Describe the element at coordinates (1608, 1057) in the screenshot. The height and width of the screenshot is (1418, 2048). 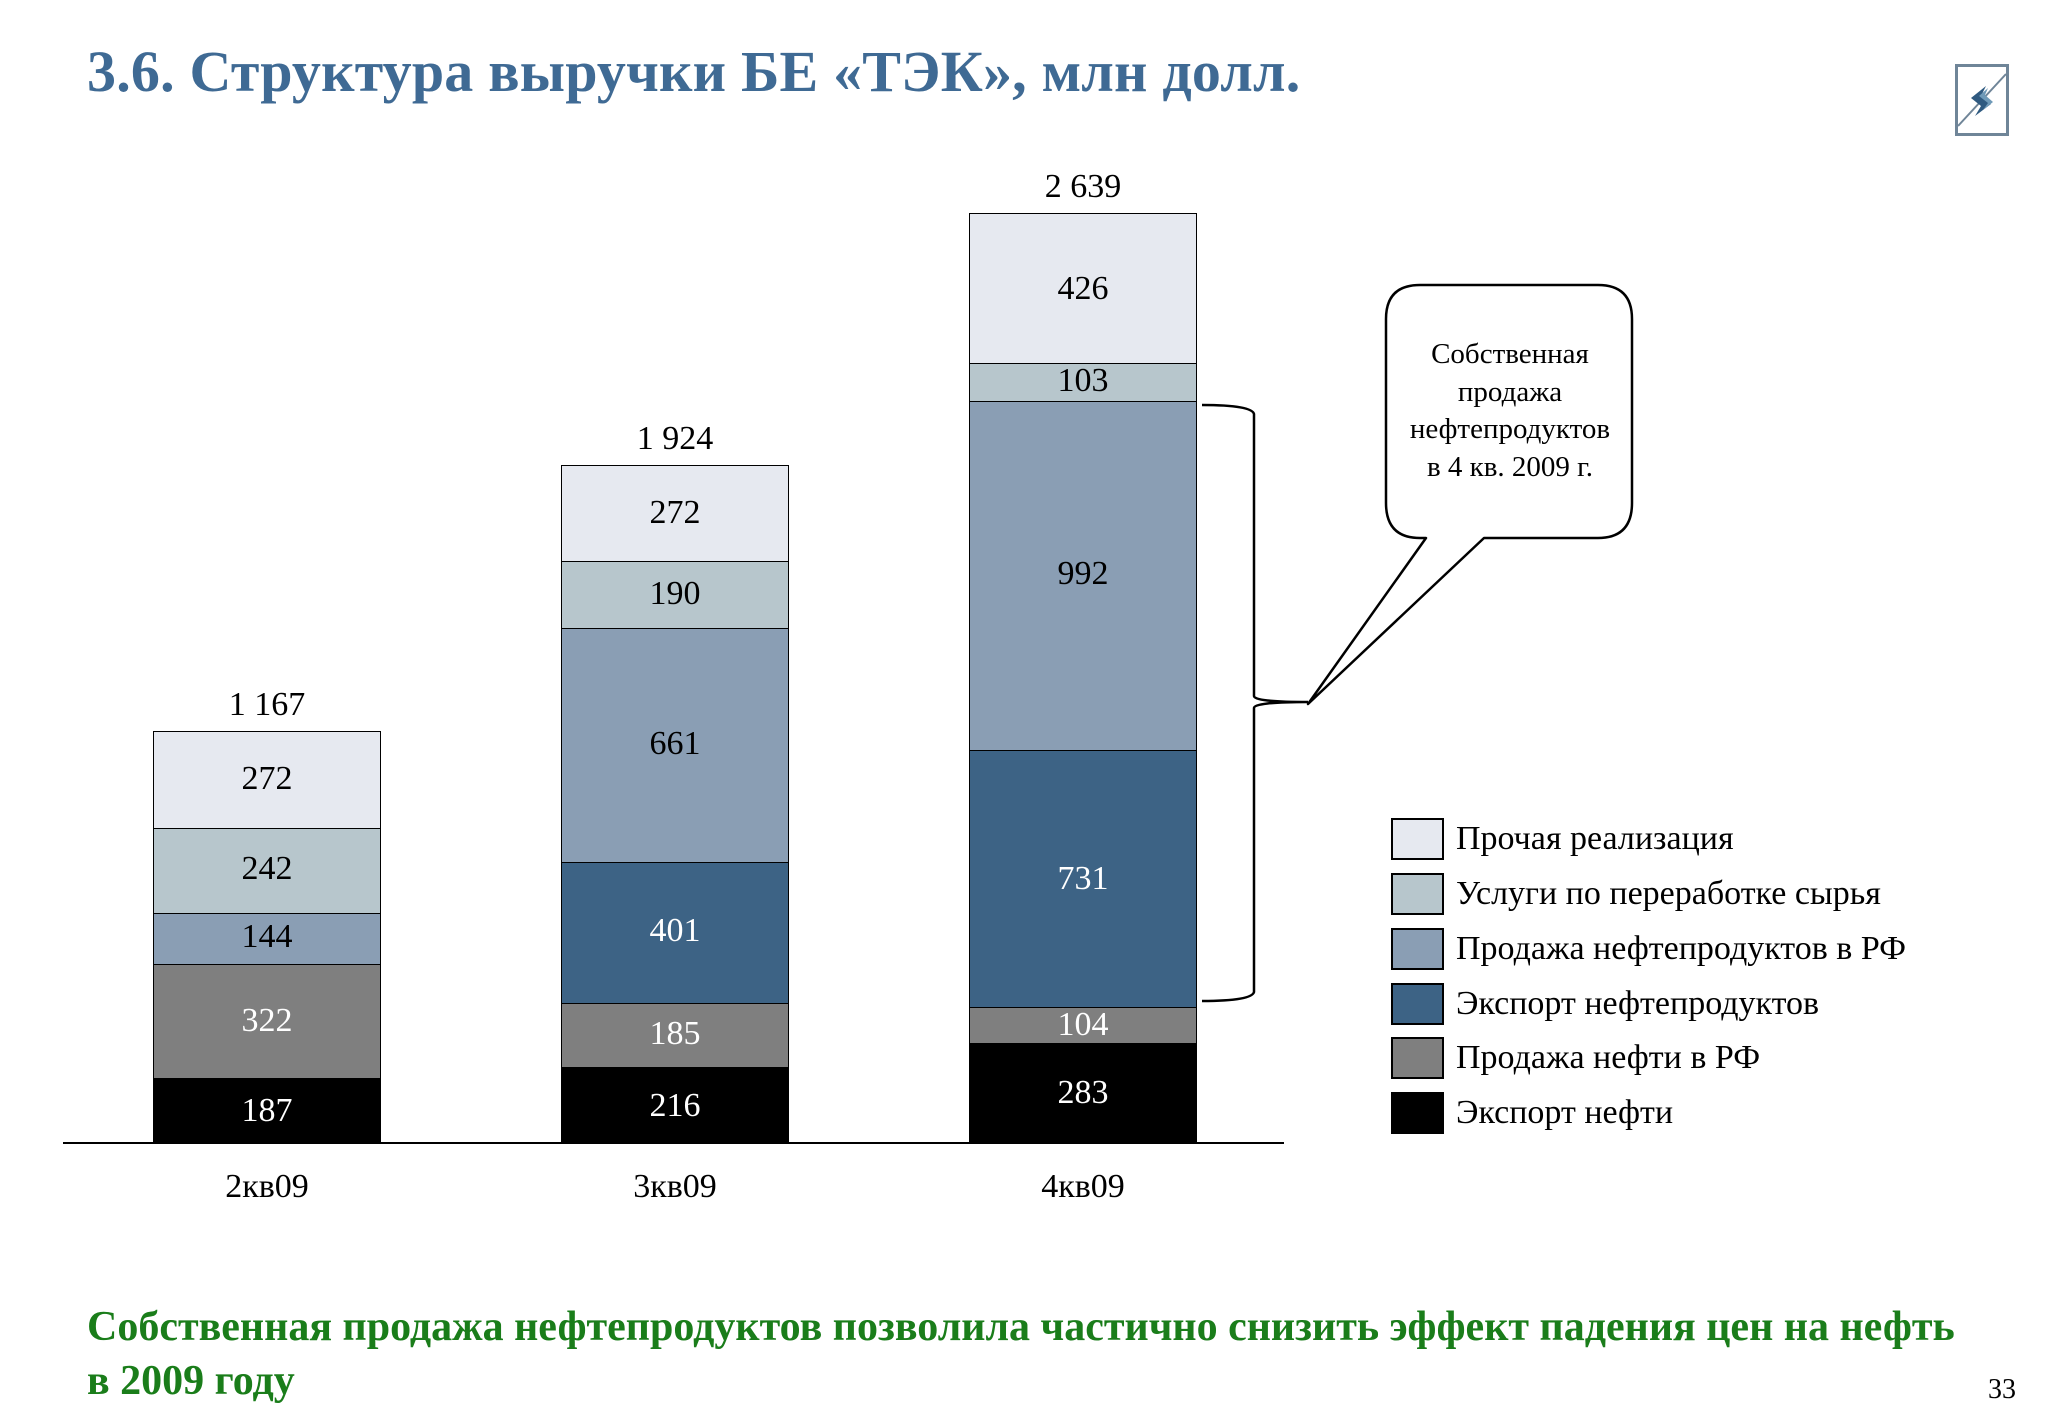
I see `legend-label: Продажа нефти в РФ` at that location.